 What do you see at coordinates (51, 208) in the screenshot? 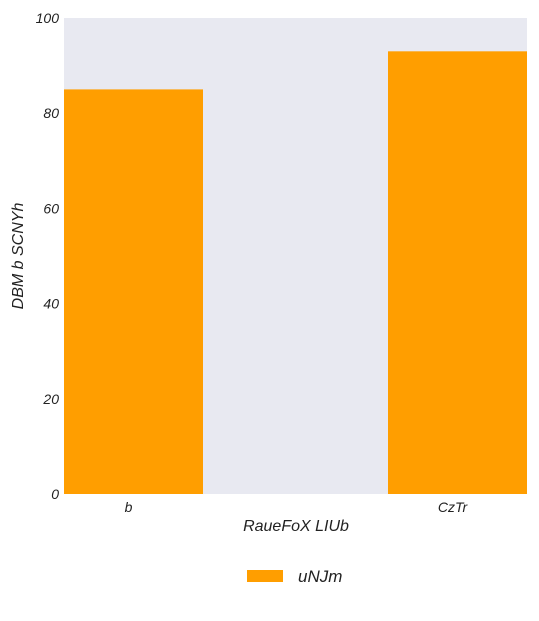
I see `y-tick-label: 60` at bounding box center [51, 208].